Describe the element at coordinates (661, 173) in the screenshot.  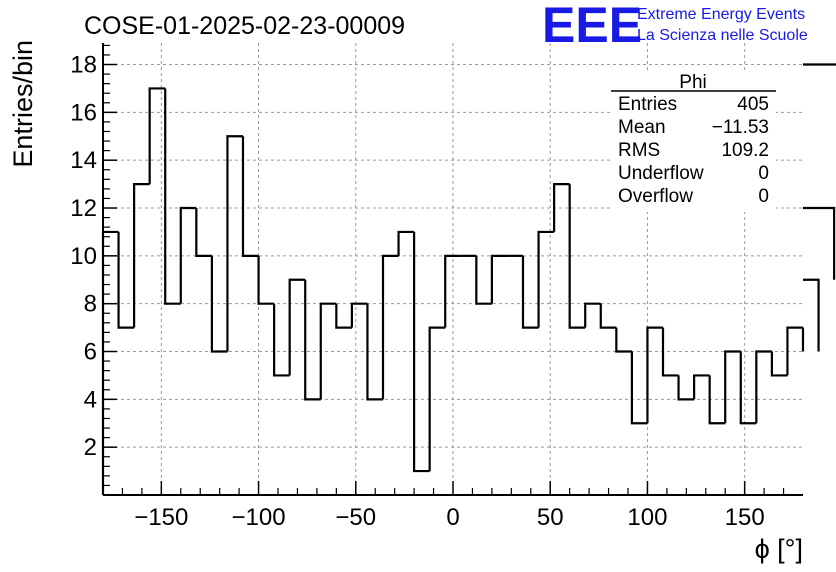
I see `stats-label-underflow: Underflow` at that location.